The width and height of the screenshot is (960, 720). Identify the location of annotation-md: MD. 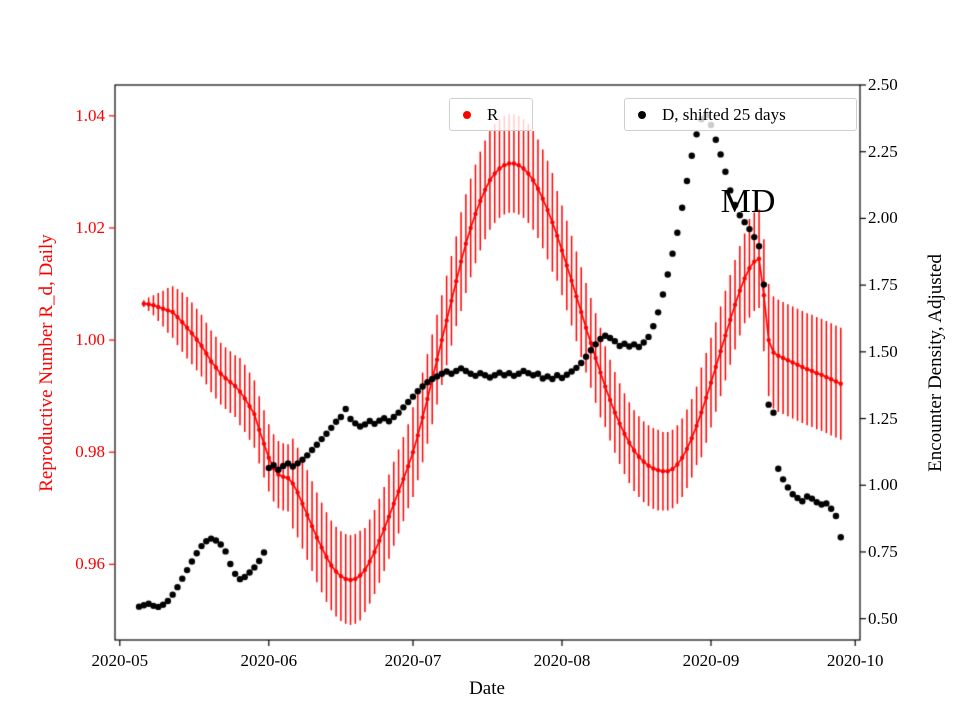
(748, 202).